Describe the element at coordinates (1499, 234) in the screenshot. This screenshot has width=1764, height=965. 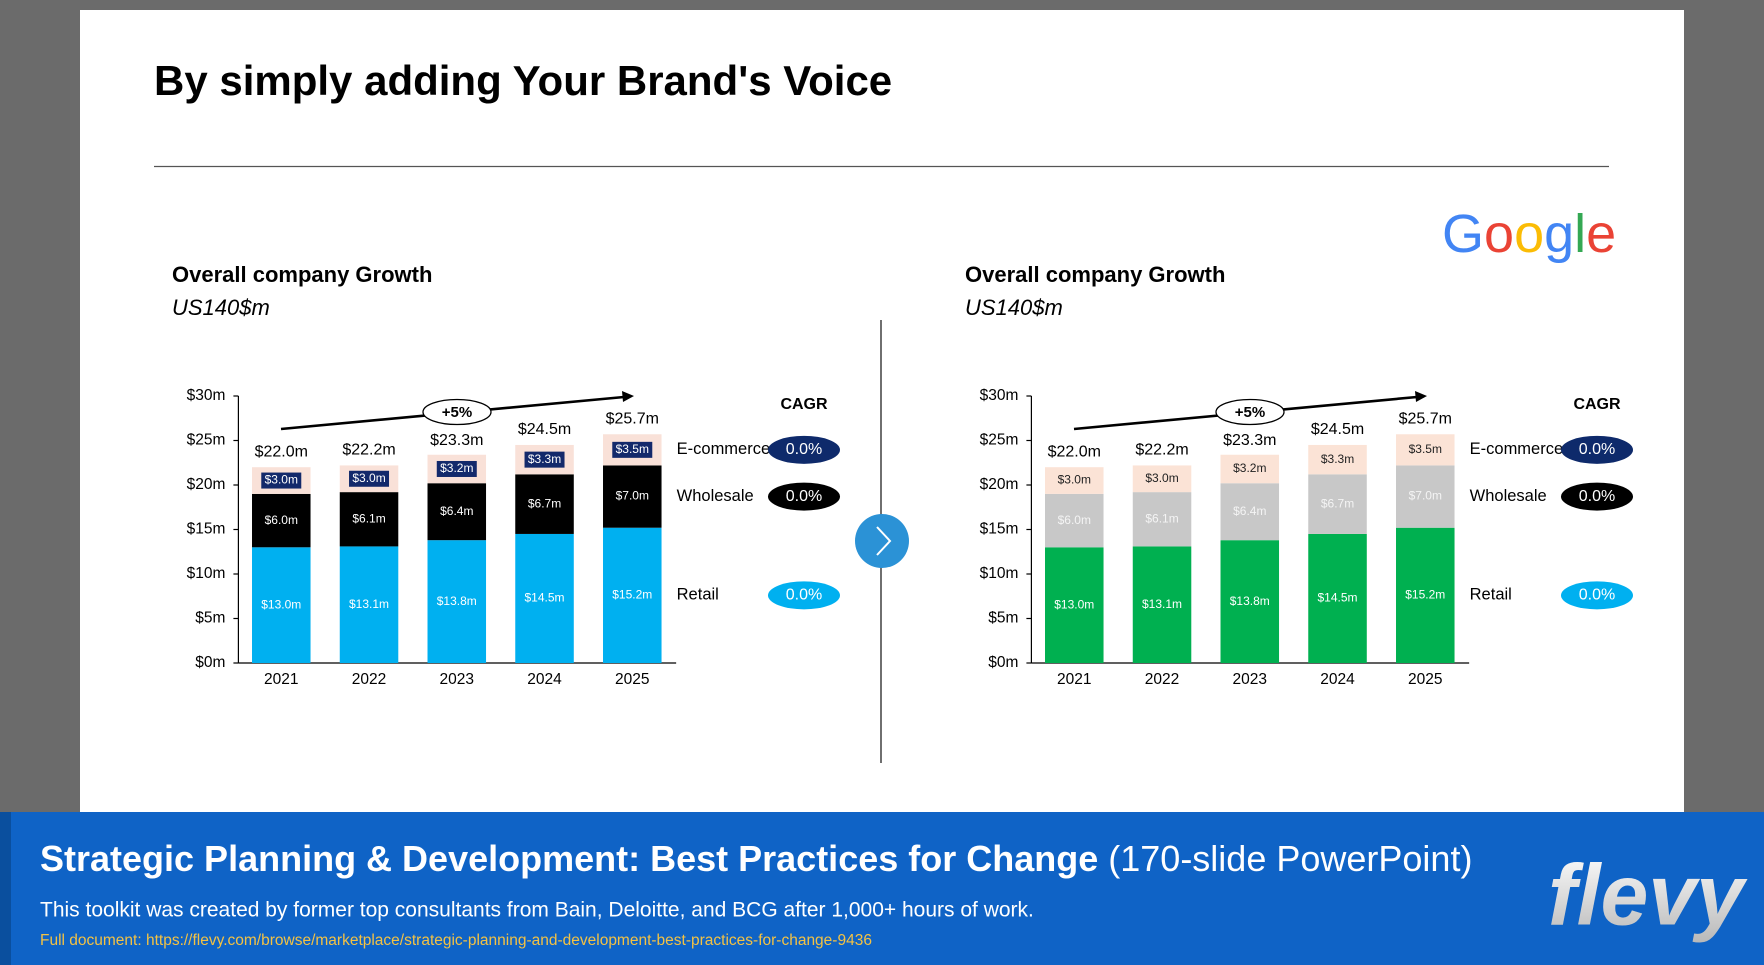
I see `logo-letter: o` at that location.